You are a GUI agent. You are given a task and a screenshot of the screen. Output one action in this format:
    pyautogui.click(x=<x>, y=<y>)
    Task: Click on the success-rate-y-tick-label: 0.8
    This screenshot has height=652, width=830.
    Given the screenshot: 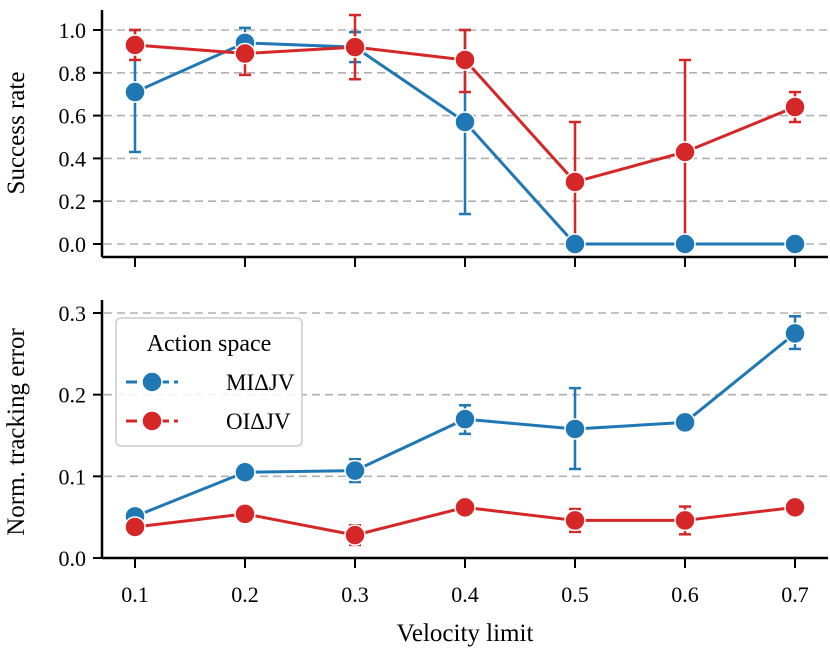 What is the action you would take?
    pyautogui.click(x=73, y=73)
    